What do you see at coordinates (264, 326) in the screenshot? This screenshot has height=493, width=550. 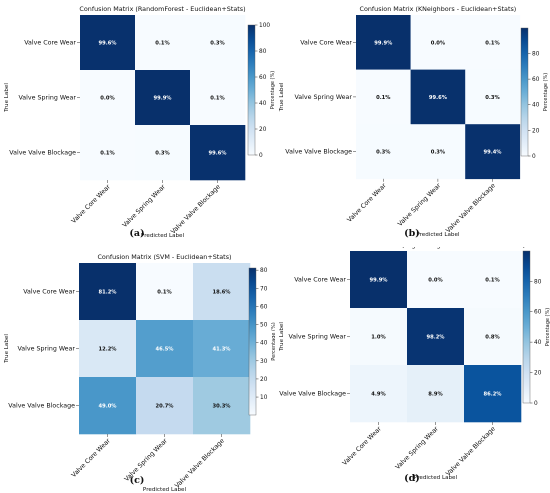 I see `colorbar-tick-label: 50` at bounding box center [264, 326].